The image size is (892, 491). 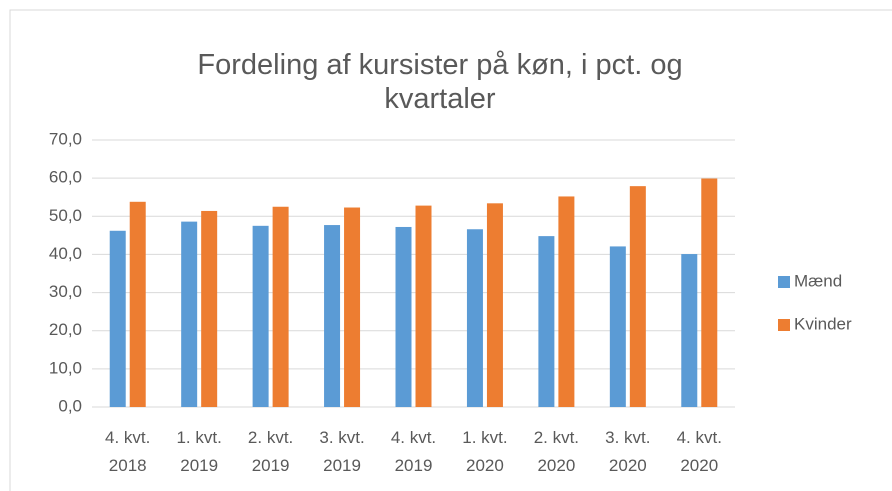 I want to click on x-tick-label: 2. kvt. 2020, so click(x=556, y=451).